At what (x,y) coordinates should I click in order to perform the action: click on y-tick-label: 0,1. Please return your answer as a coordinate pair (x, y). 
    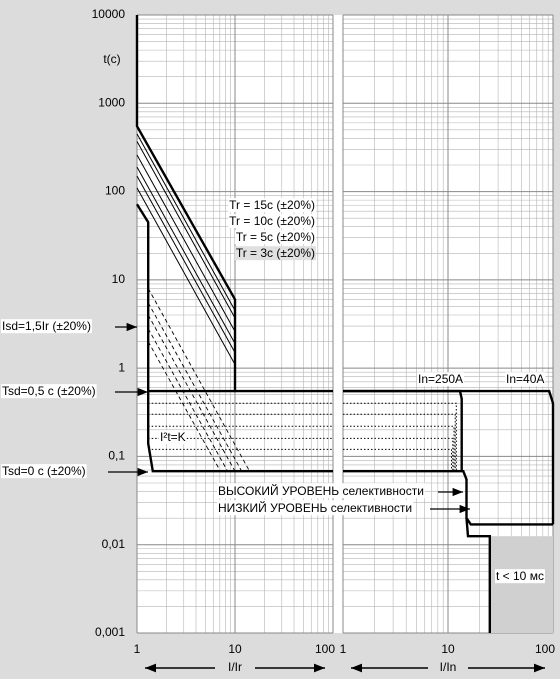
    Looking at the image, I should click on (116, 456).